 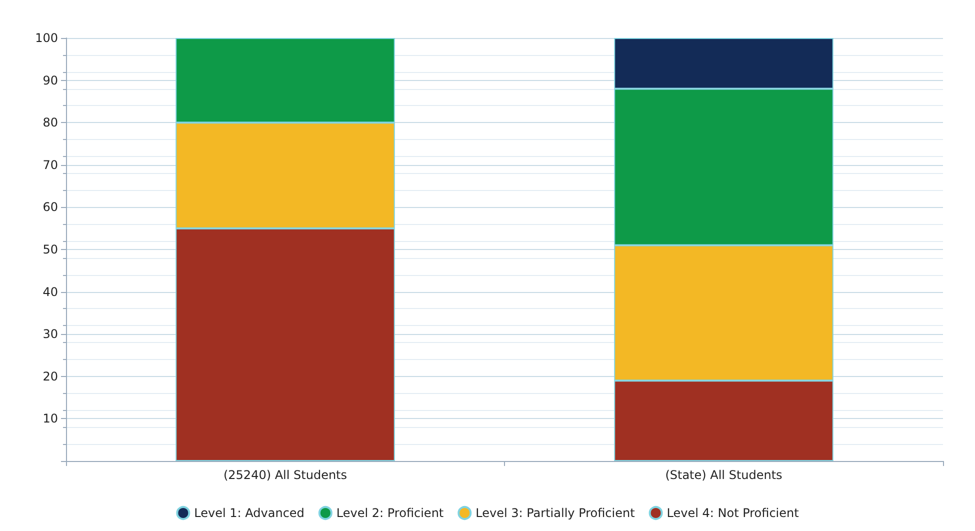 What do you see at coordinates (50, 419) in the screenshot?
I see `y-tick-label: 10` at bounding box center [50, 419].